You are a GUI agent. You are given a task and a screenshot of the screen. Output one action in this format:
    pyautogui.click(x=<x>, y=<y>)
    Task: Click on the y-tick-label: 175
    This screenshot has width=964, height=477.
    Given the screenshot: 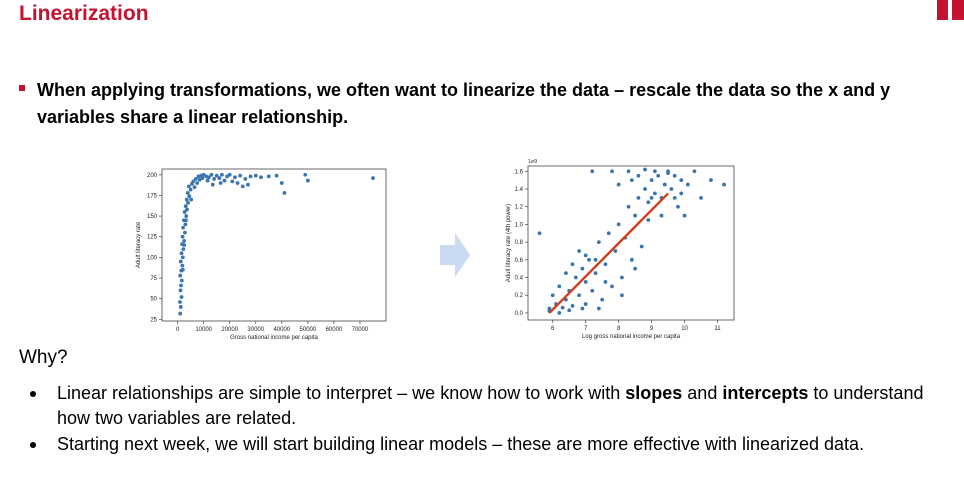 What is the action you would take?
    pyautogui.click(x=152, y=196)
    